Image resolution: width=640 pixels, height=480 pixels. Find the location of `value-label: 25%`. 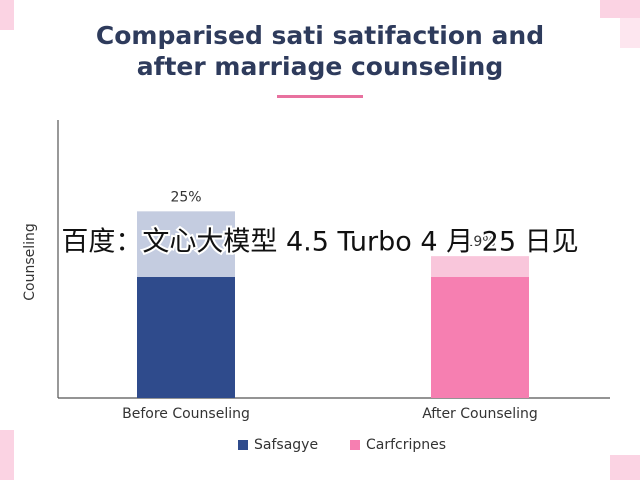

value-label: 25% is located at coordinates (185, 197).